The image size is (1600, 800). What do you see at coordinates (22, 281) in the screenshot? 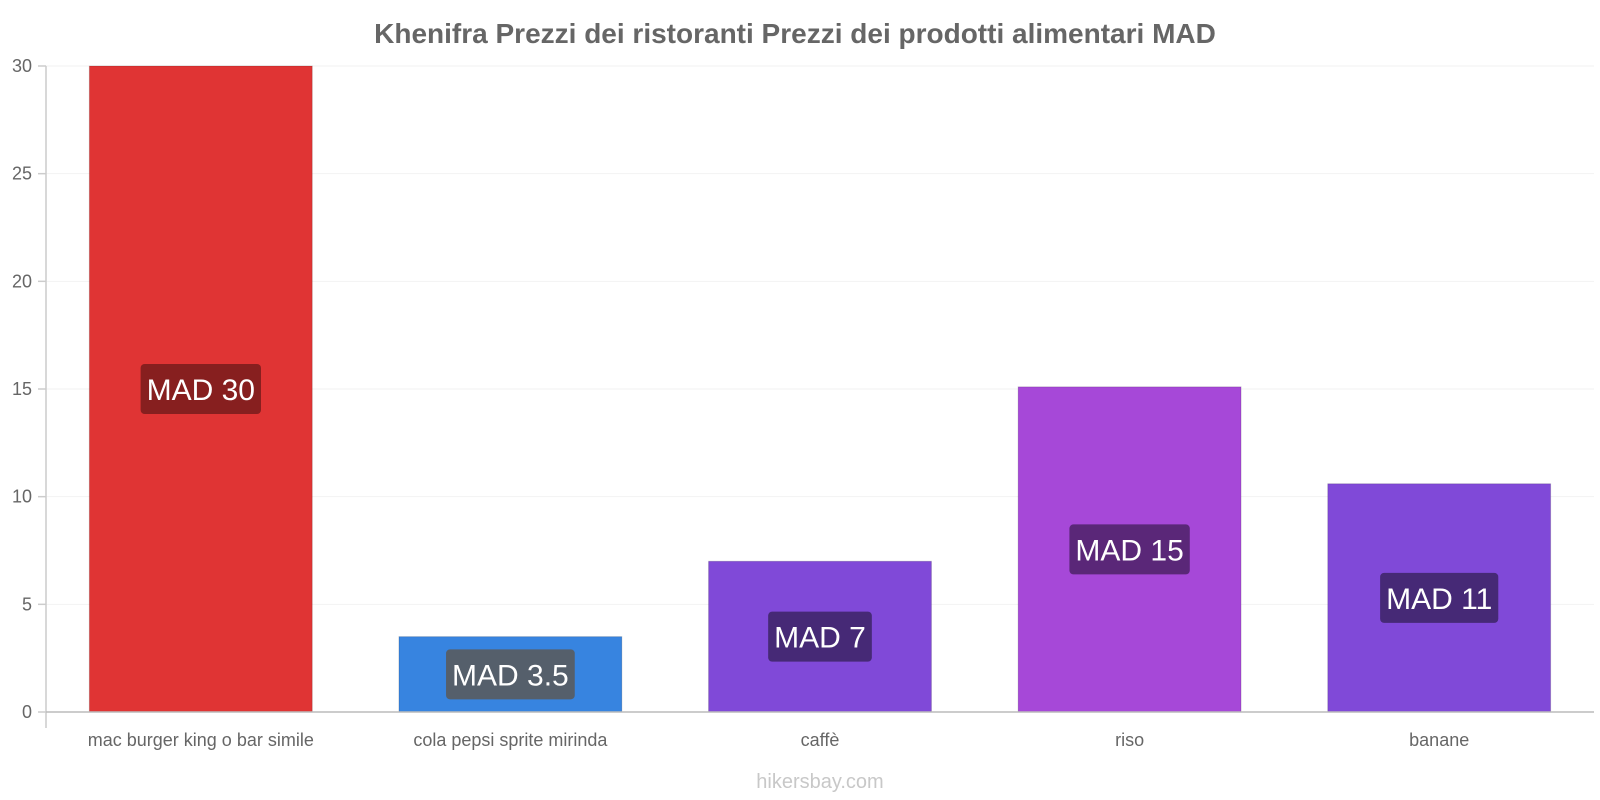
I see `y-tick-label: 20` at bounding box center [22, 281].